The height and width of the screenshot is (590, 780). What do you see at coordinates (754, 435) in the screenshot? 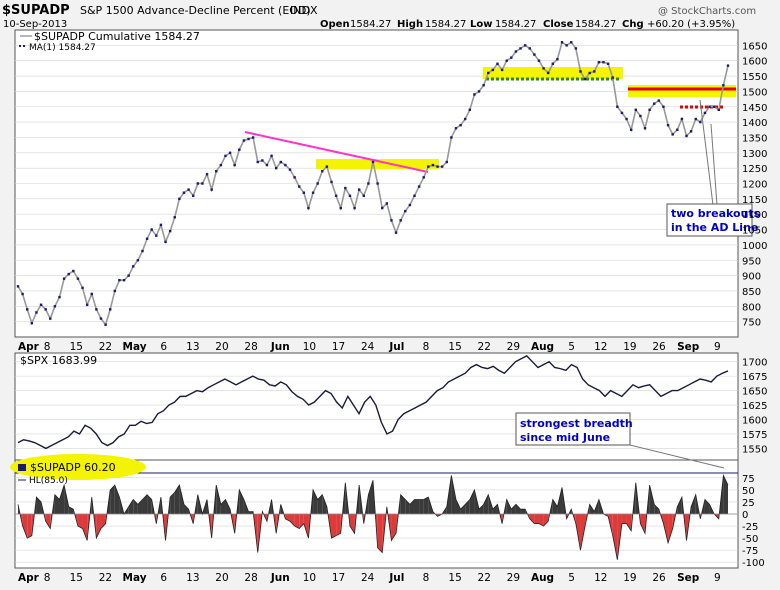
I see `y-tick-spx: 1575` at bounding box center [754, 435].